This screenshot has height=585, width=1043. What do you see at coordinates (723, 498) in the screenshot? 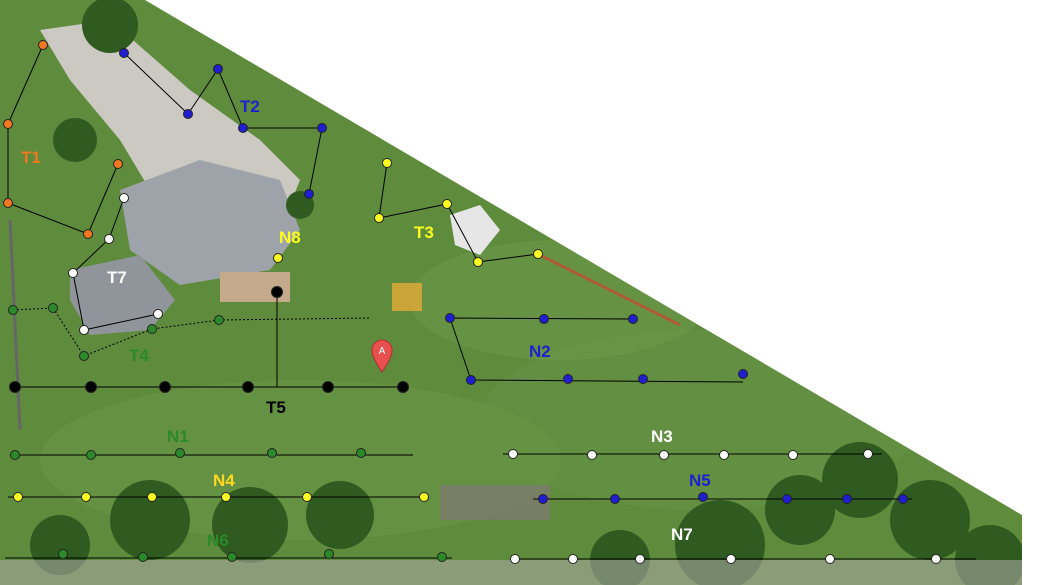
I see `points-N5` at bounding box center [723, 498].